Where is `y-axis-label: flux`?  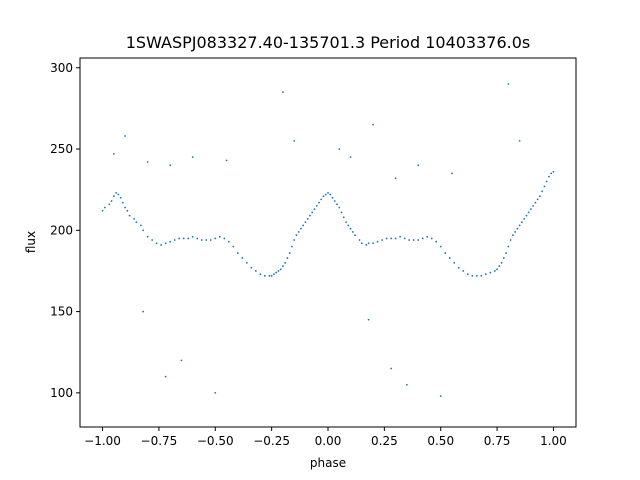
y-axis-label: flux is located at coordinates (31, 242).